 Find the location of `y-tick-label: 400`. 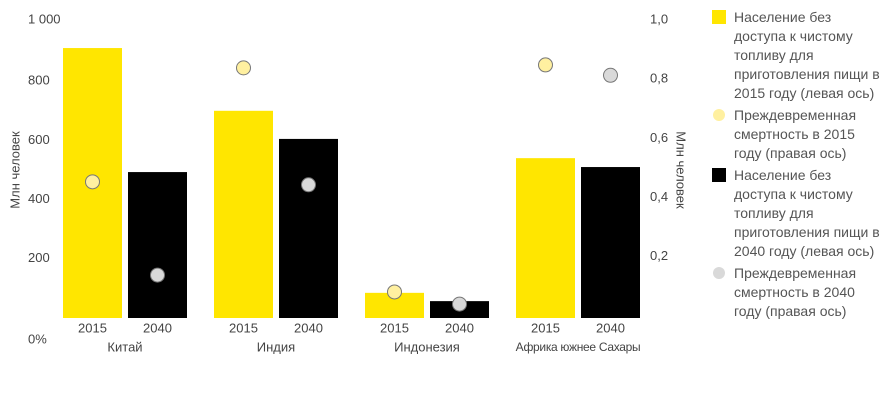

y-tick-label: 400 is located at coordinates (39, 198).